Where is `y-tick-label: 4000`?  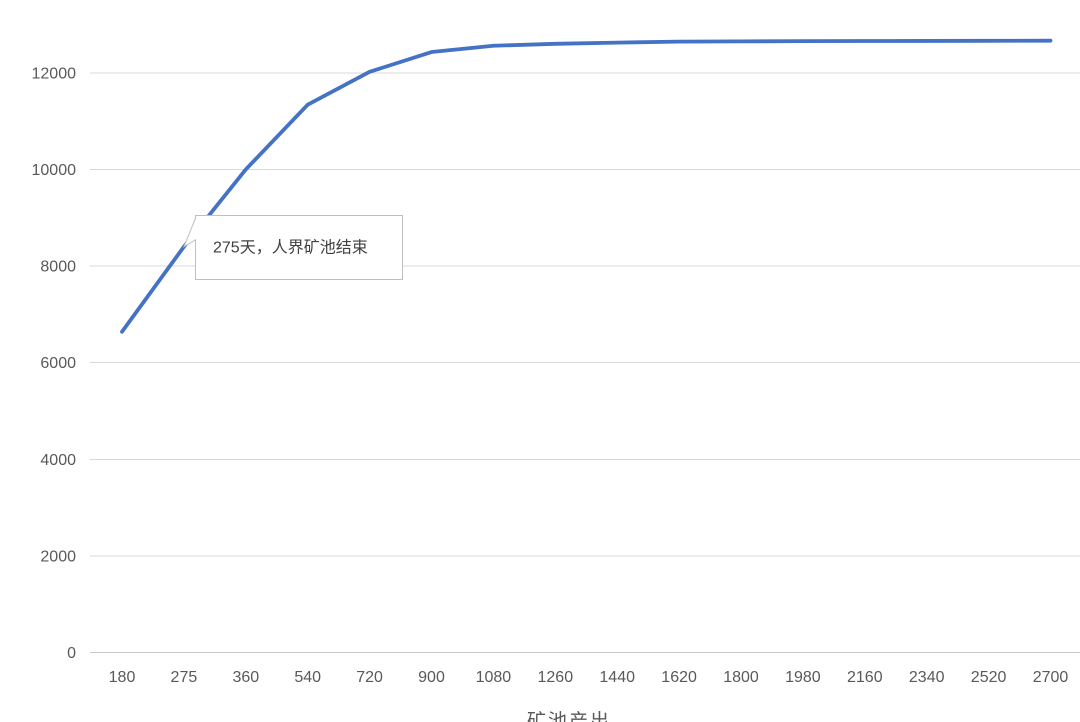 y-tick-label: 4000 is located at coordinates (58, 460).